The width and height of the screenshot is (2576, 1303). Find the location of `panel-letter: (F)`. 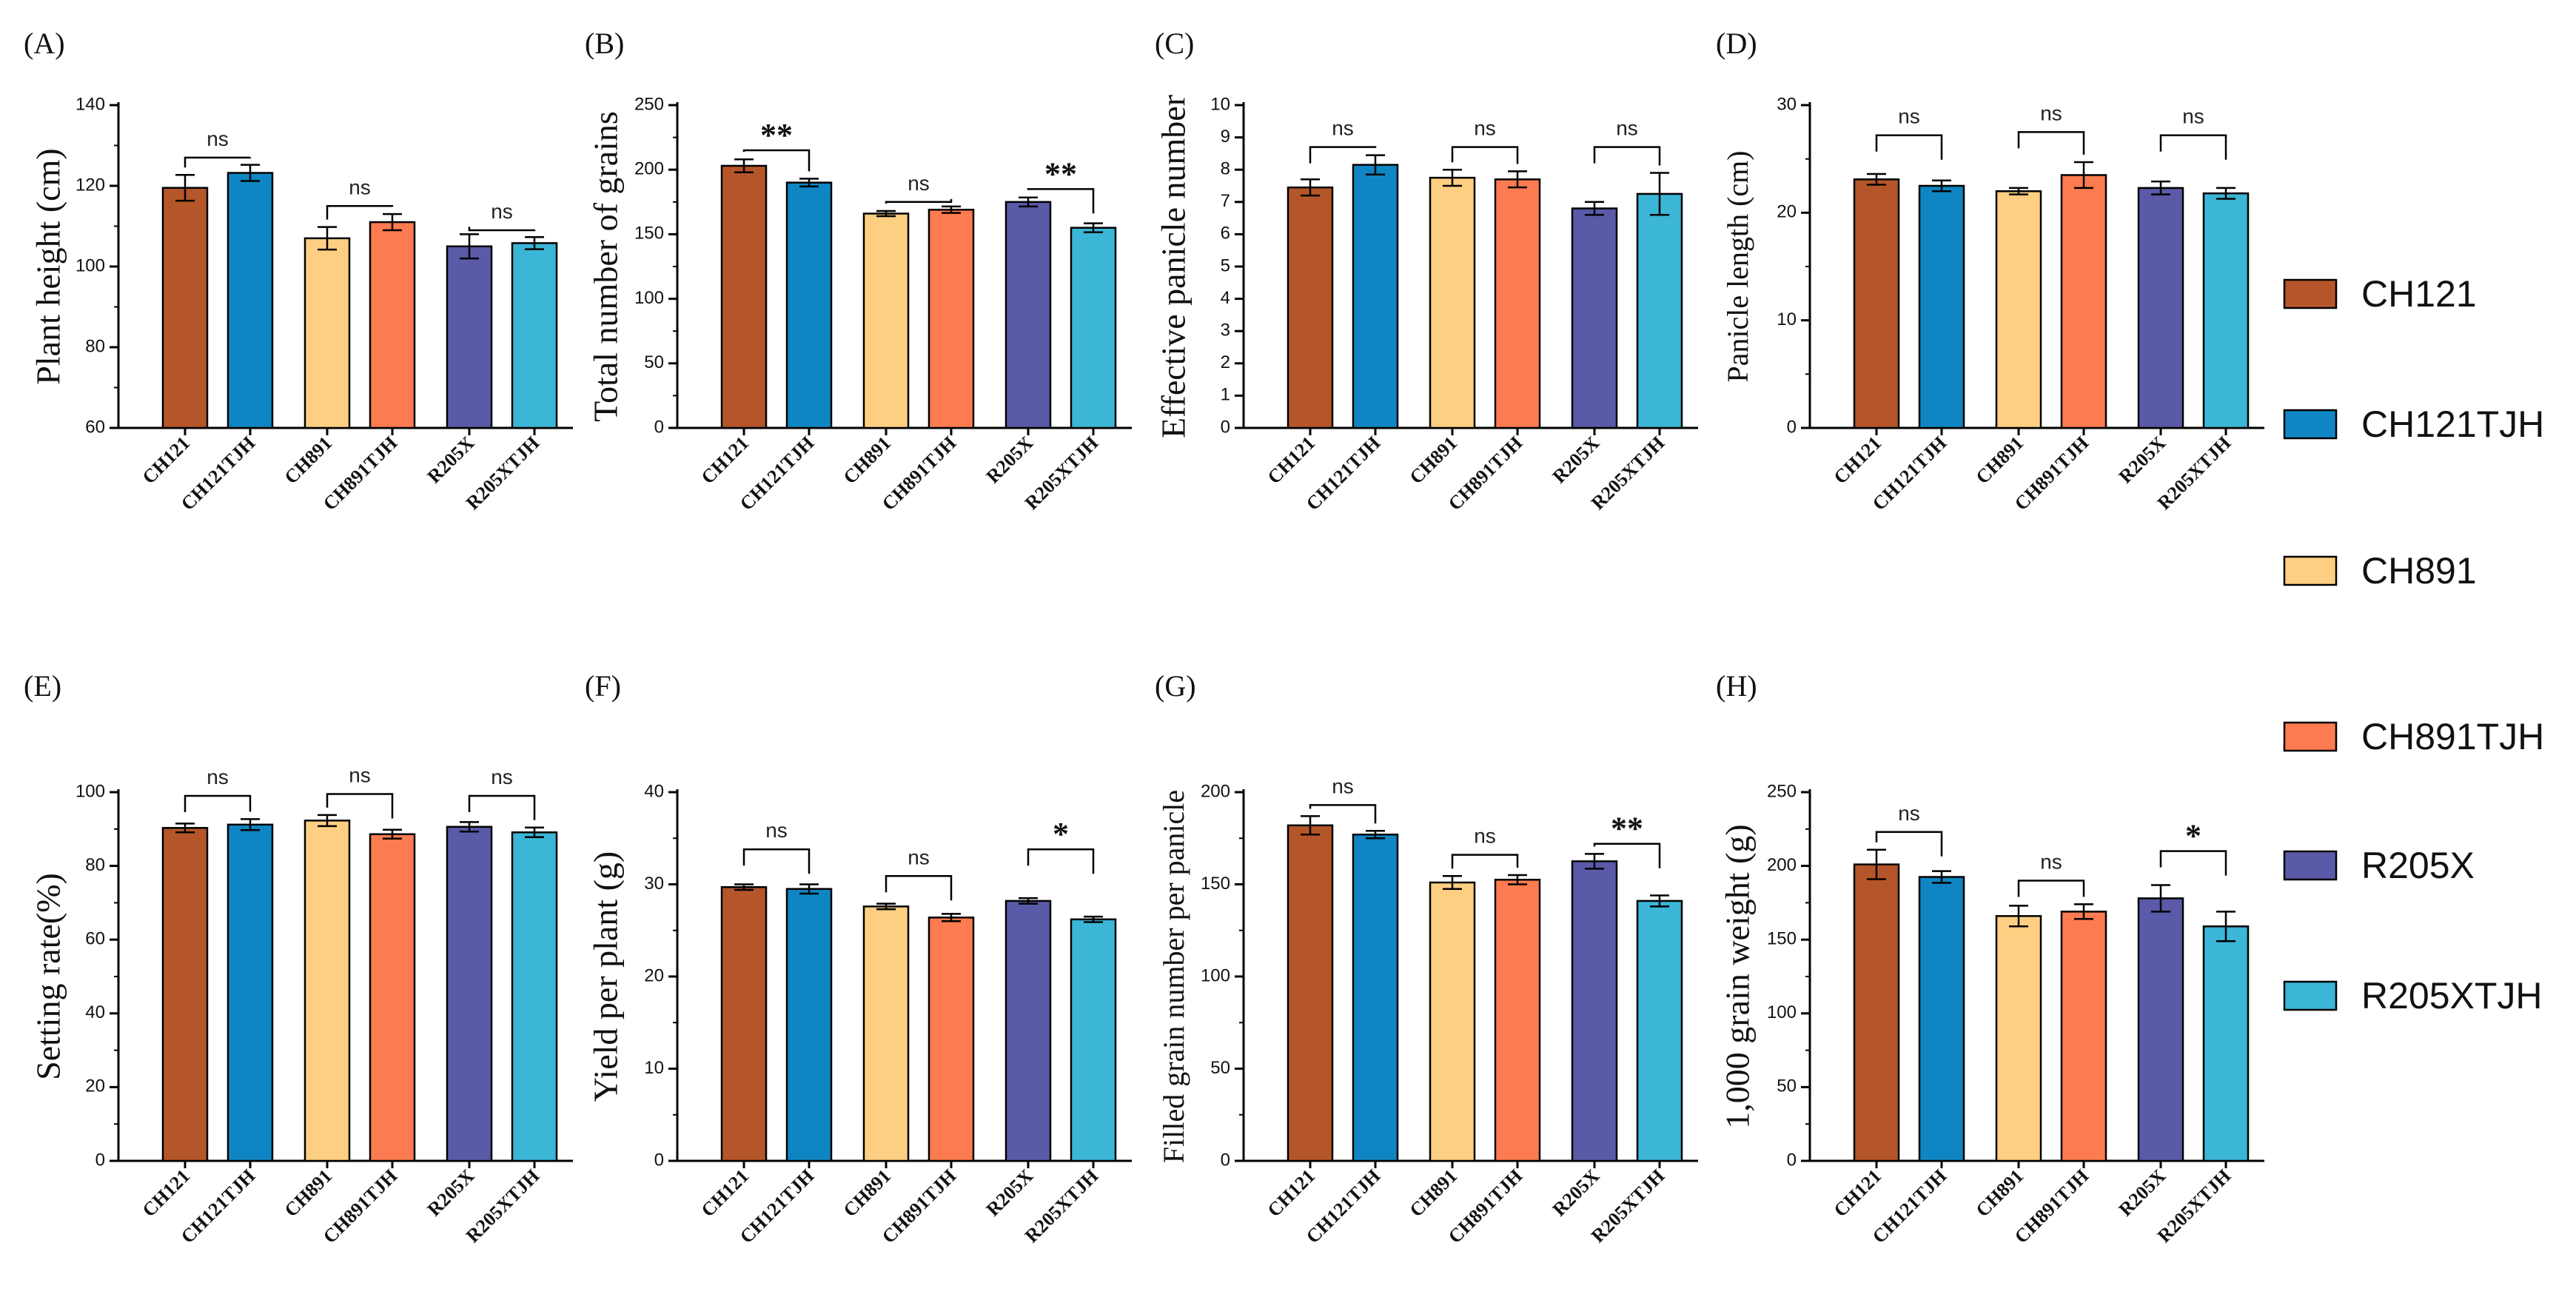

panel-letter: (F) is located at coordinates (603, 686).